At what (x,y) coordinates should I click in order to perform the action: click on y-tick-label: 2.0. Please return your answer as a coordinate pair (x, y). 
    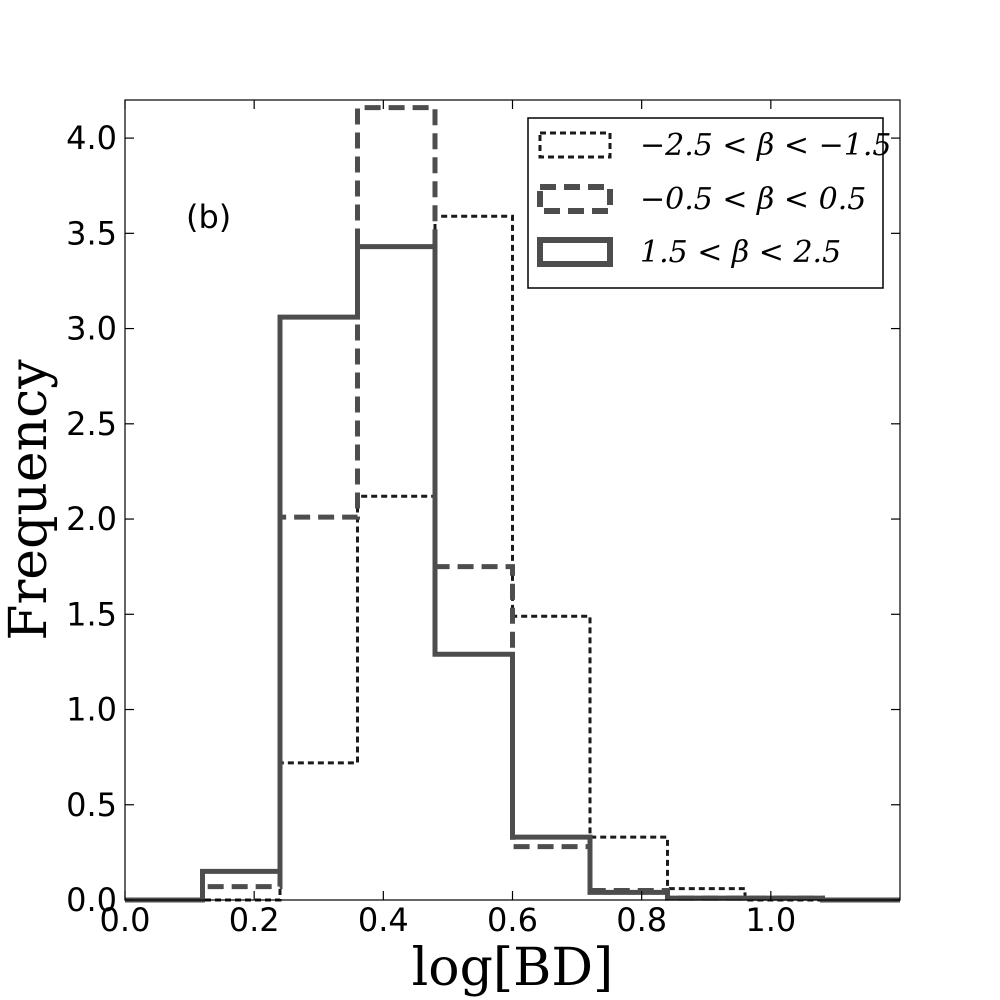
    Looking at the image, I should click on (91, 519).